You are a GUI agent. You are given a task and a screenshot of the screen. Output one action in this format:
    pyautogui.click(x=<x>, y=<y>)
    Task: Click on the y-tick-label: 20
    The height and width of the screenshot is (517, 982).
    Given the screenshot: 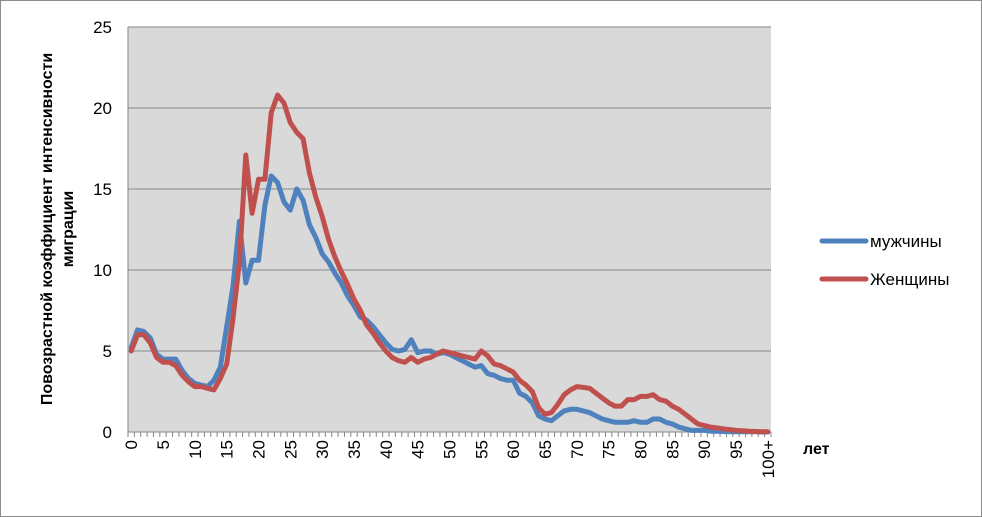 What is the action you would take?
    pyautogui.click(x=102, y=108)
    